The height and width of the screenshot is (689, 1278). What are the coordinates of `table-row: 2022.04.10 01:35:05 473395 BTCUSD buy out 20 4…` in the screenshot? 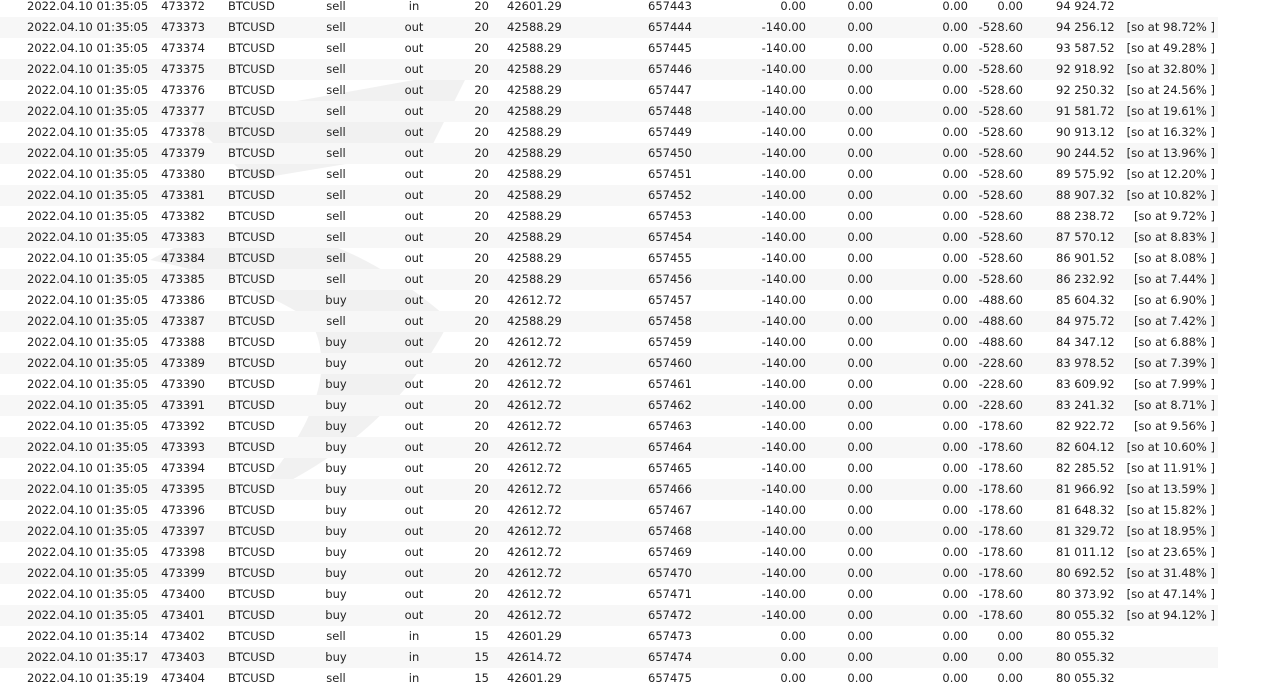 It's located at (609, 489).